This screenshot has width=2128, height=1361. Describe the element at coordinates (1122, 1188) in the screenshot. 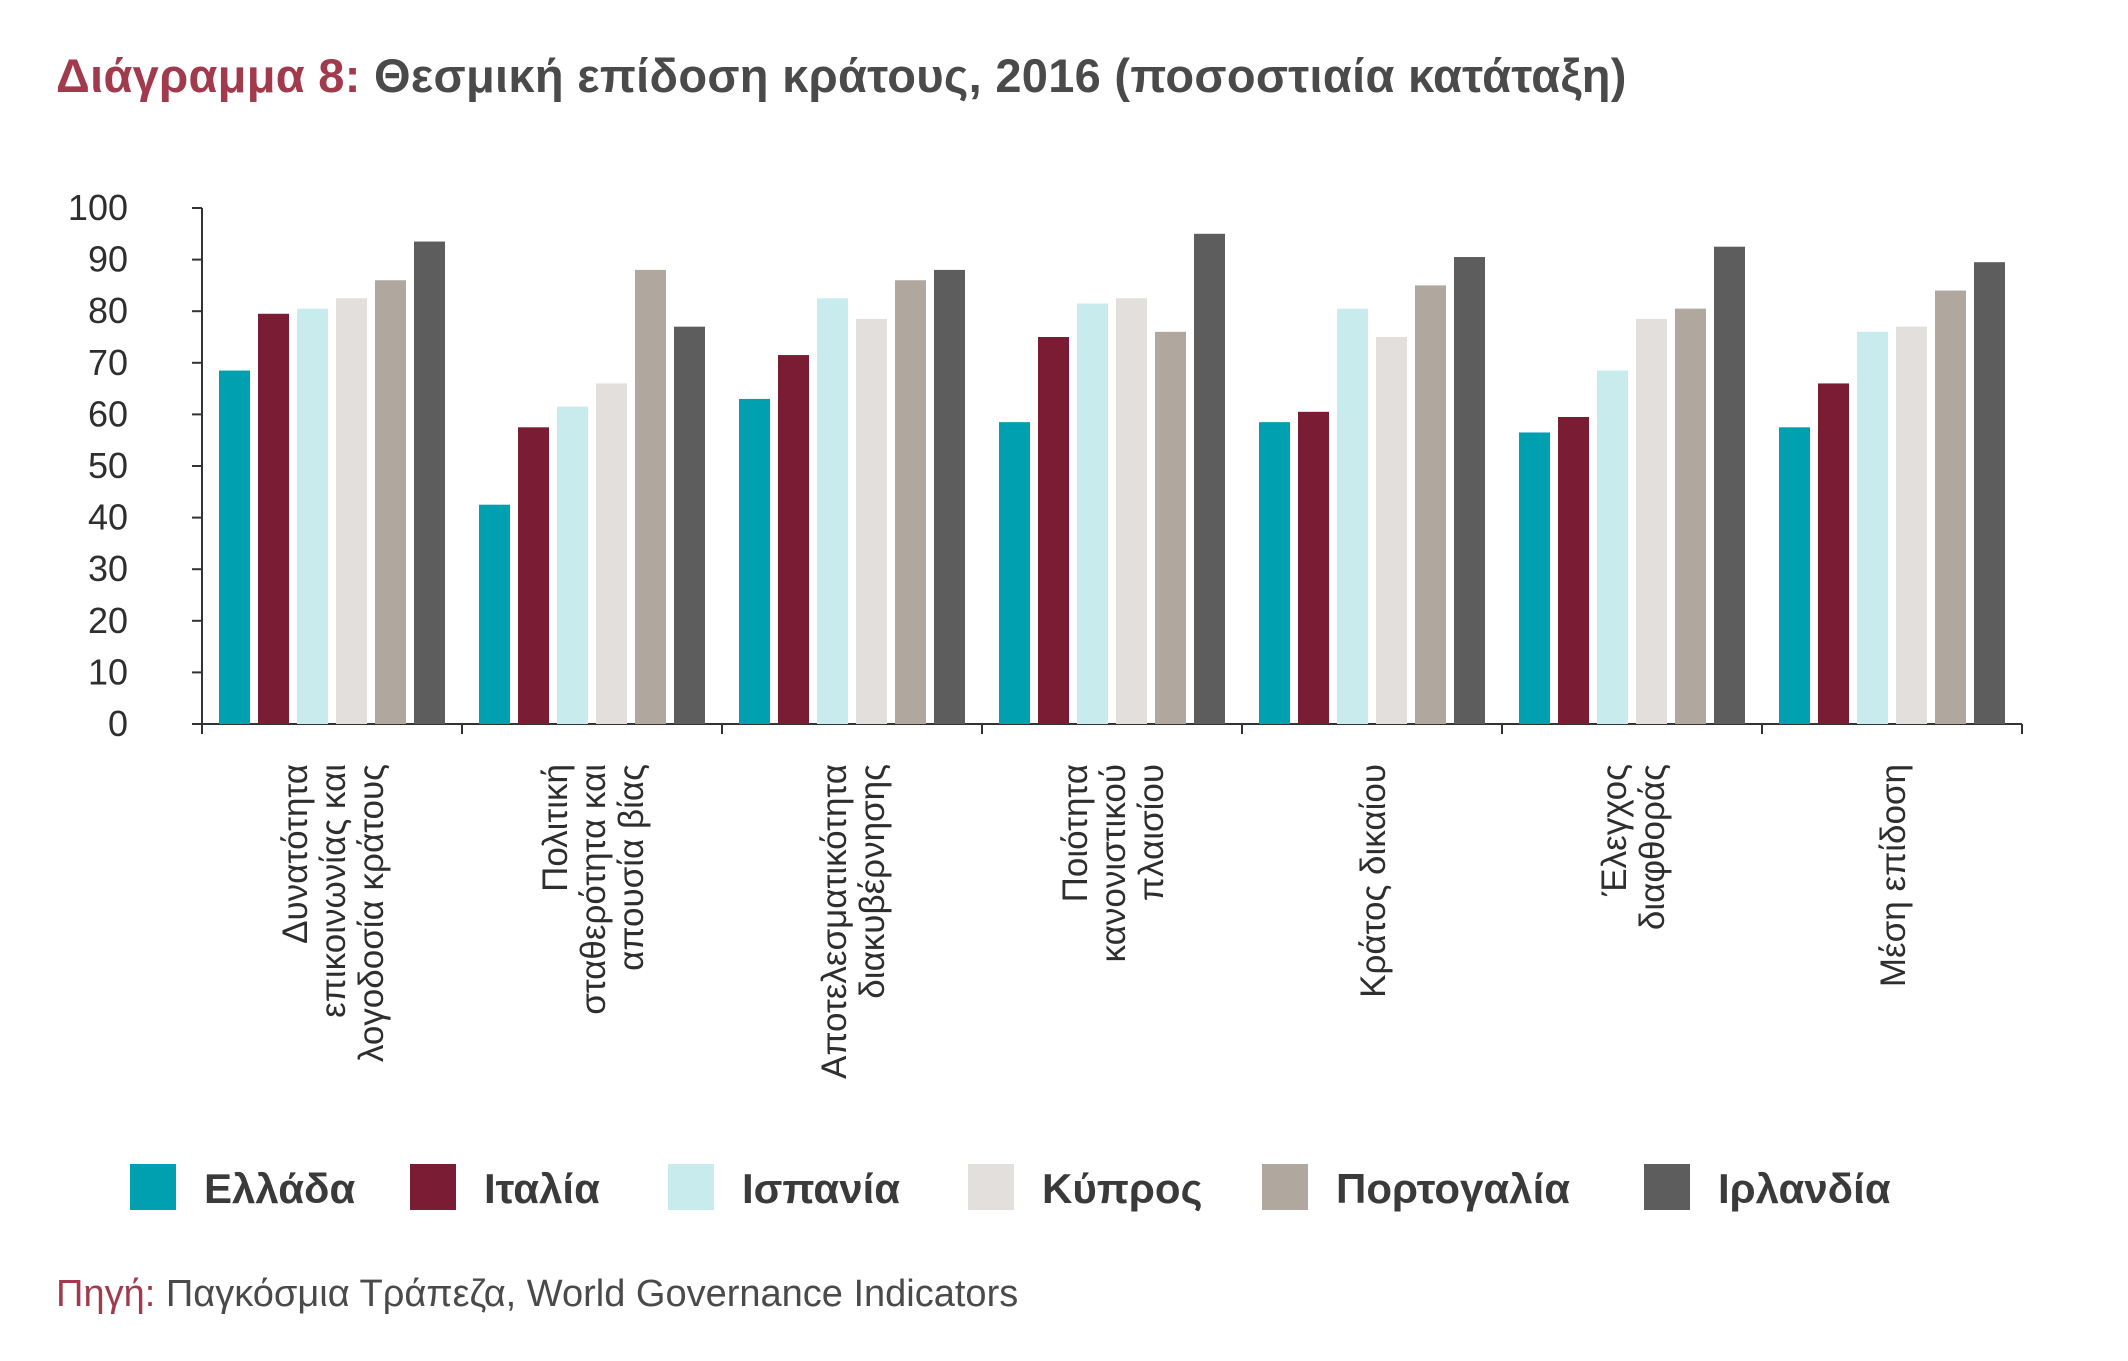

I see `legend-label: Κύπρος` at that location.